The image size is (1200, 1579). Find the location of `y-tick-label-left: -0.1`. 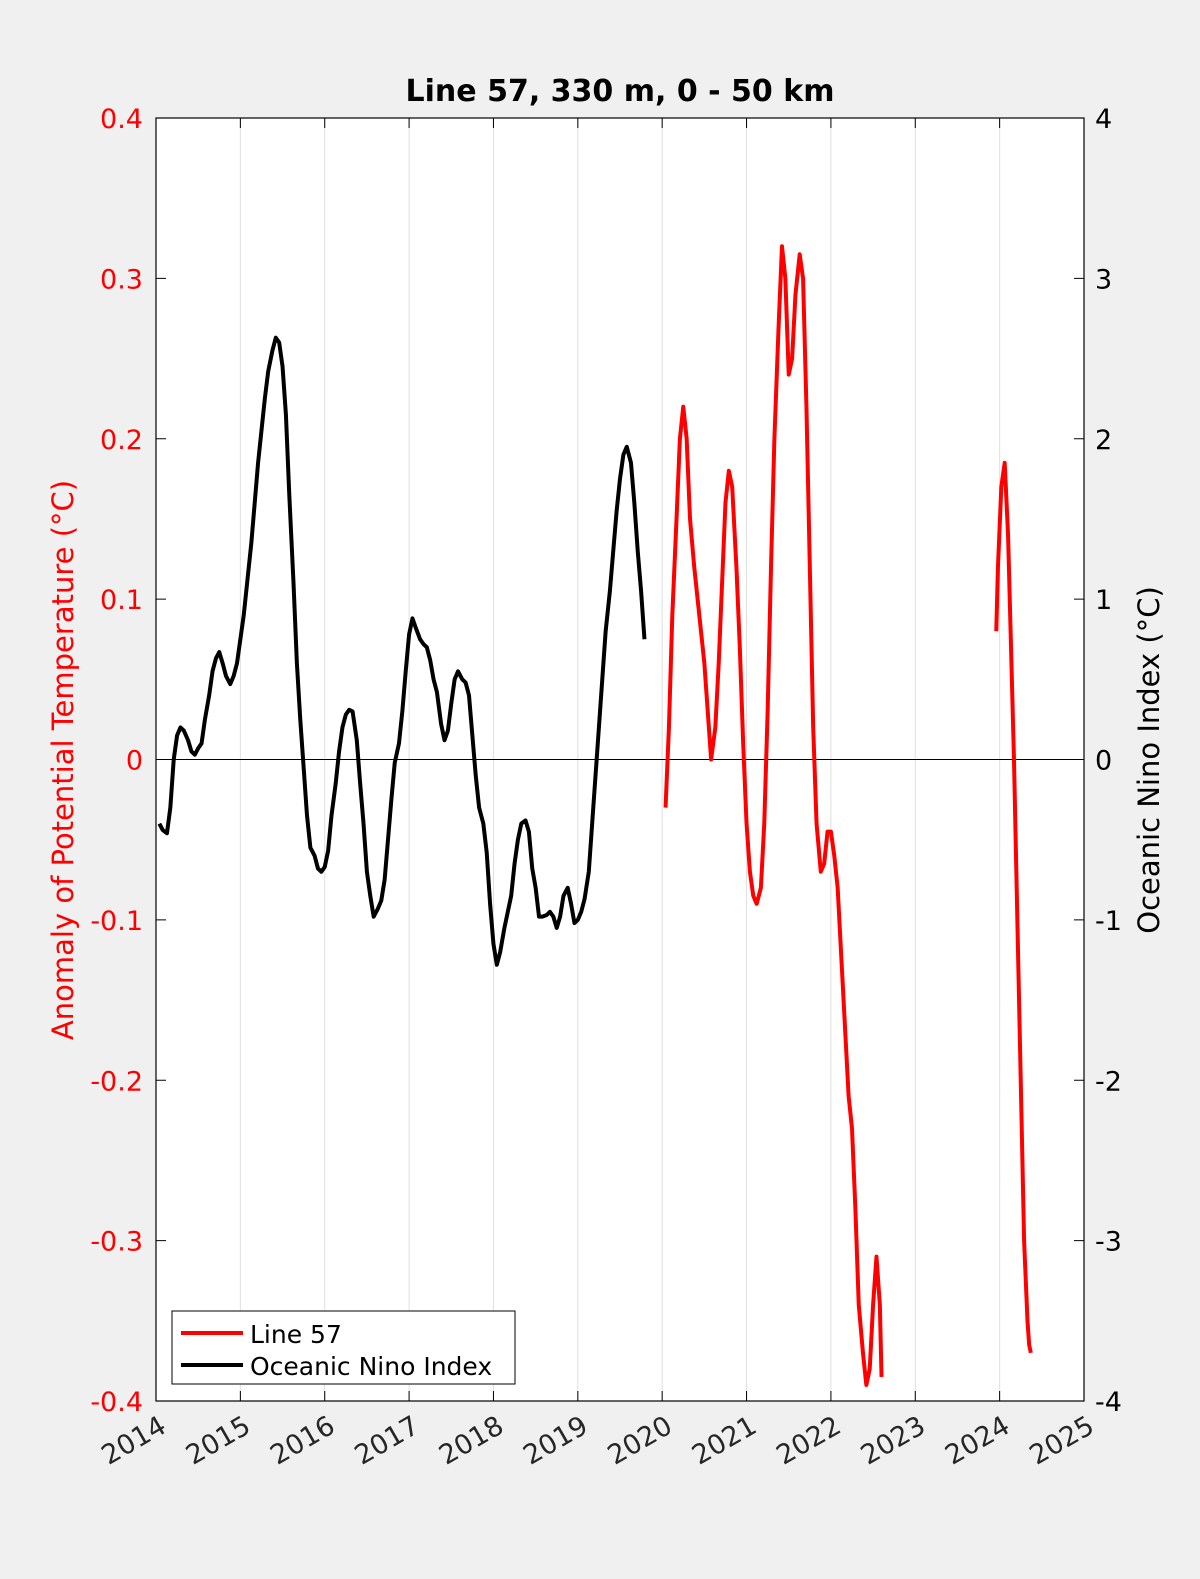

y-tick-label-left: -0.1 is located at coordinates (116, 921).